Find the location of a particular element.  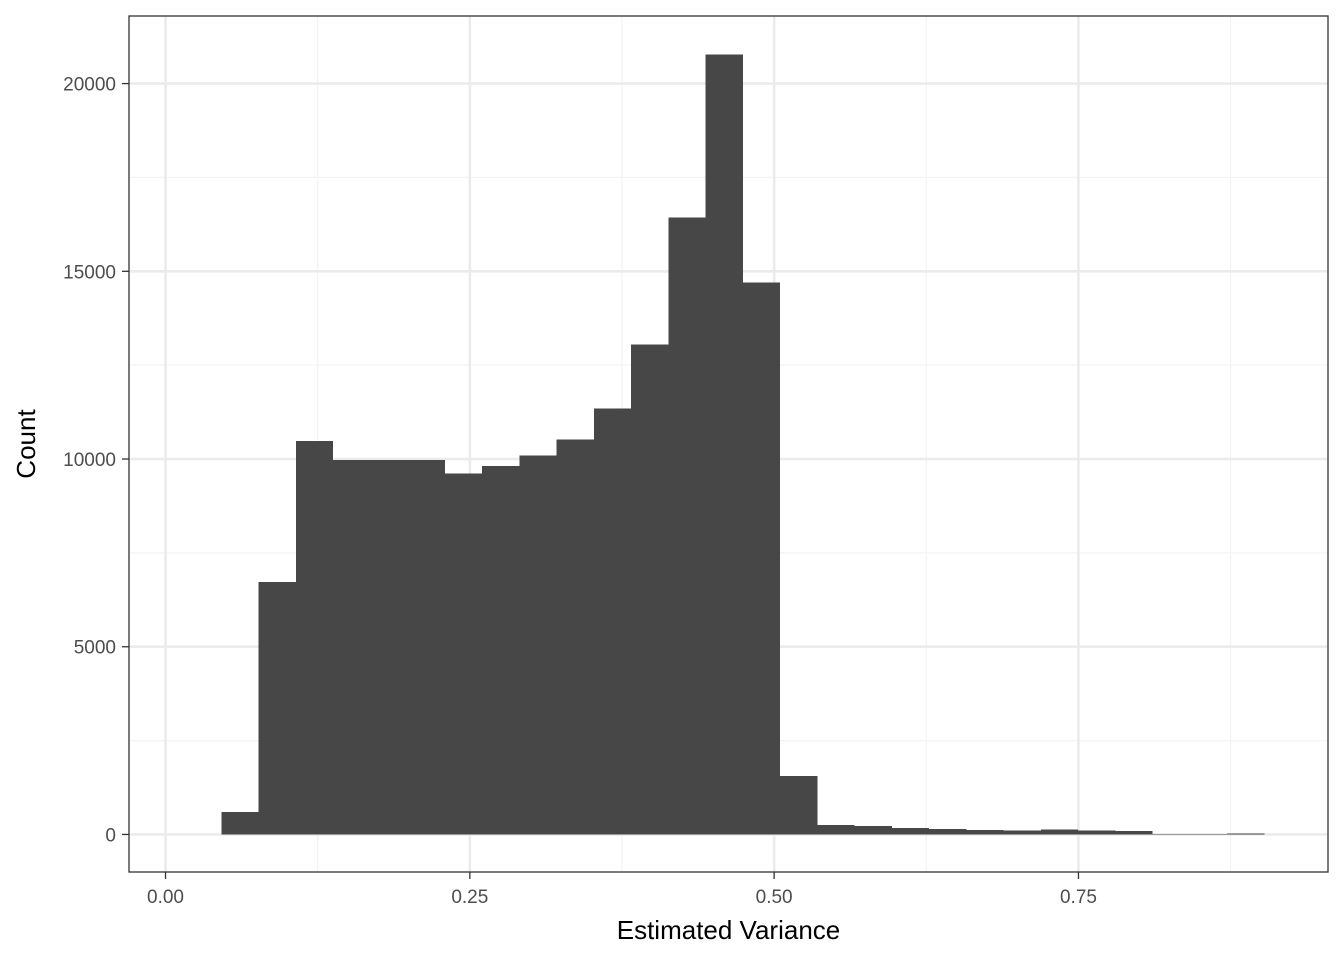

y-axis: 0 5000 10000 15000 20000 is located at coordinates (96, 460).